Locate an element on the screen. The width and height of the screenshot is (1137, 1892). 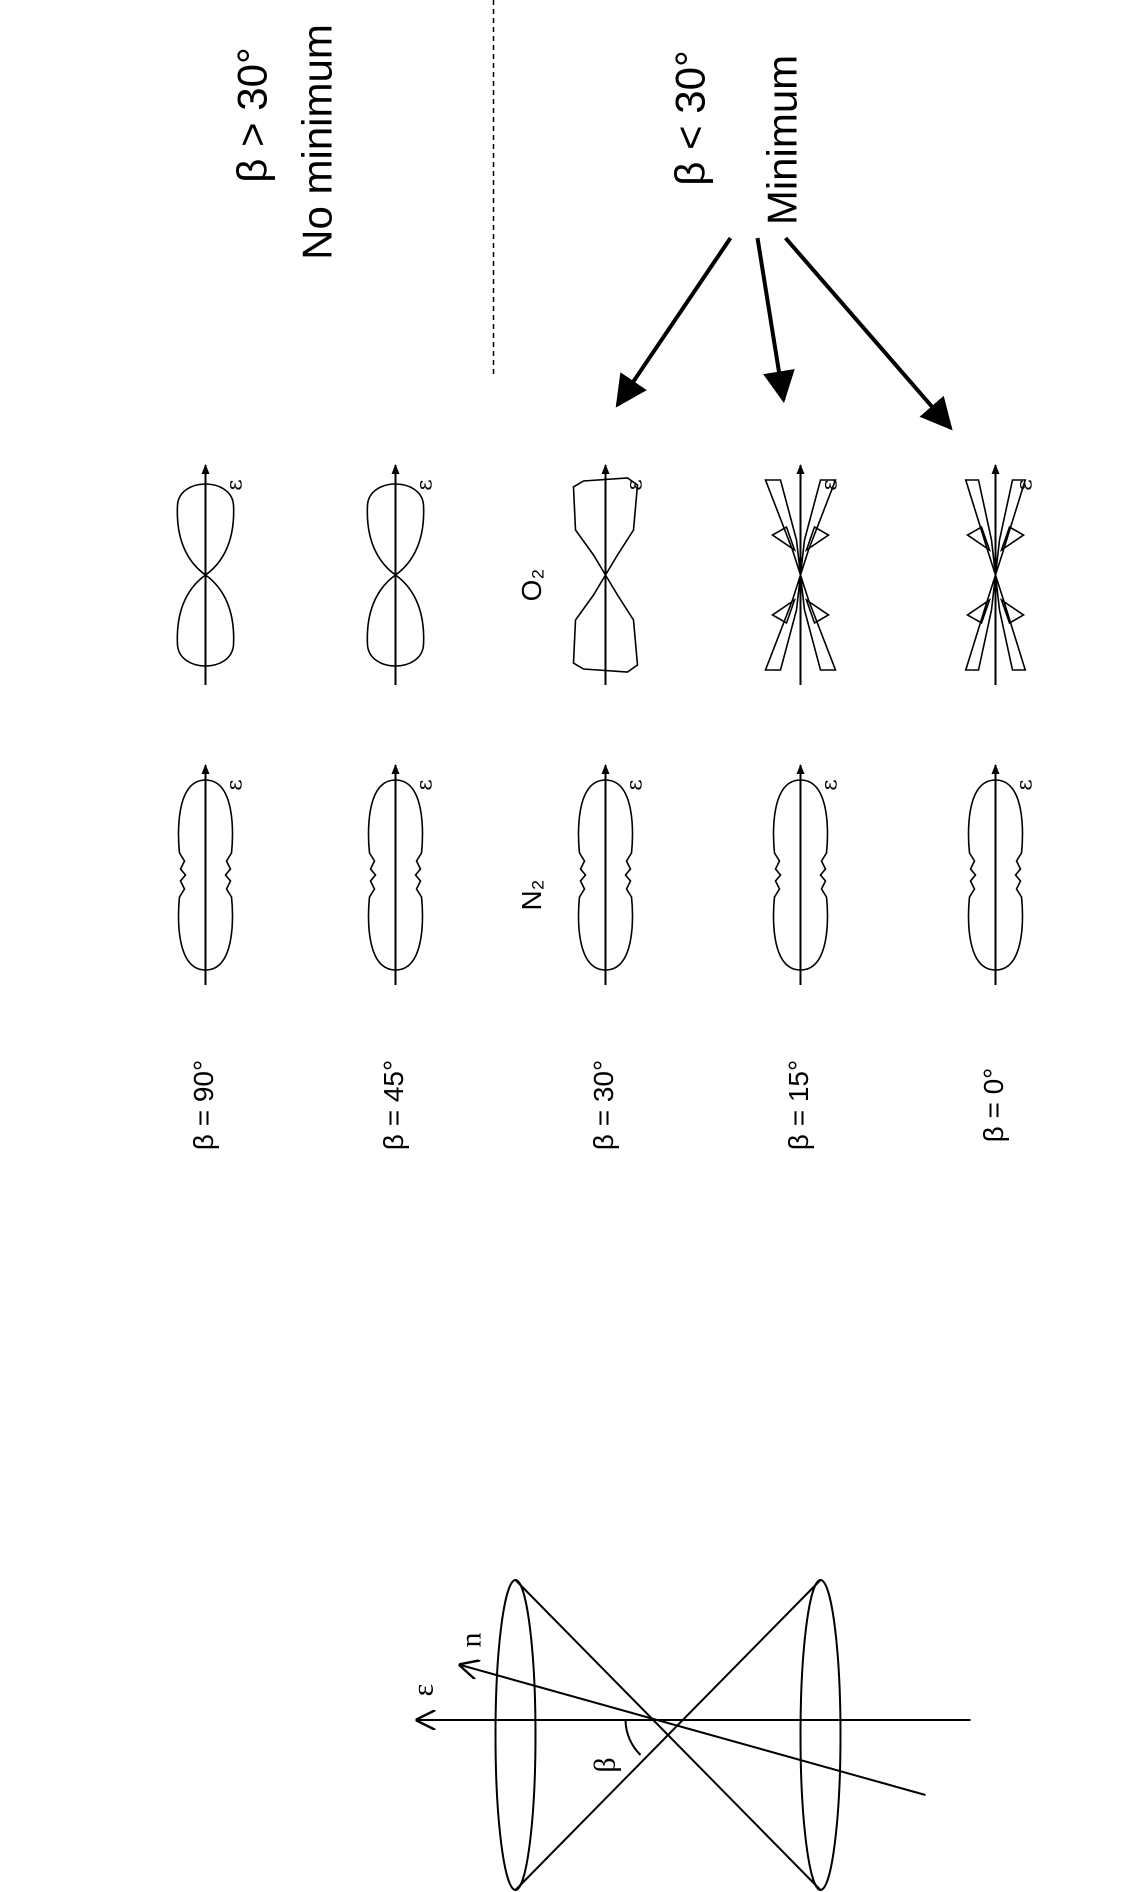
row-label: β = 15° is located at coordinates (798, 1105).